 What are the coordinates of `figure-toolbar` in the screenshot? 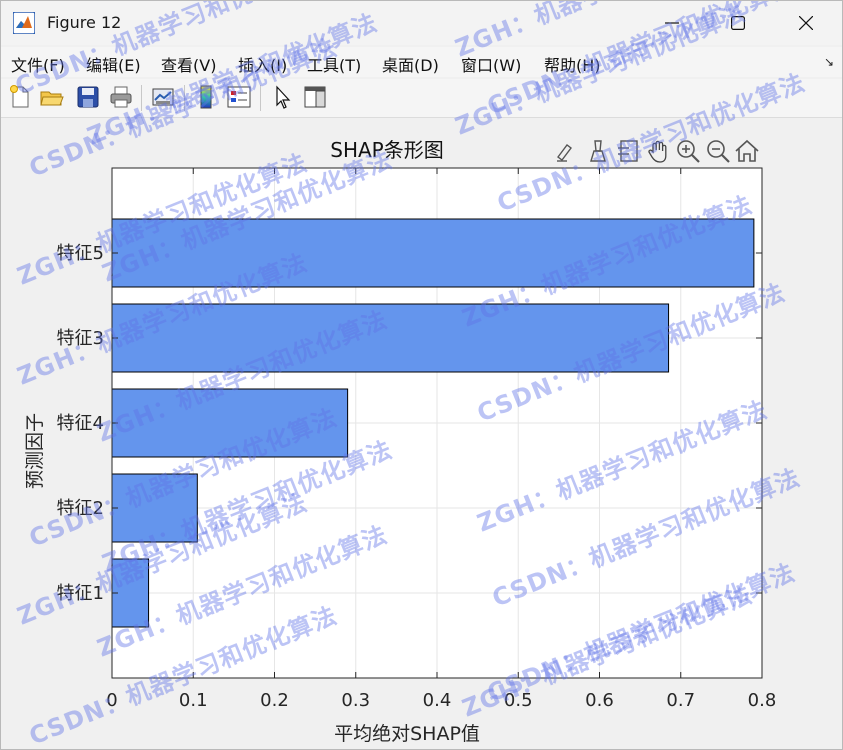 It's located at (421, 98).